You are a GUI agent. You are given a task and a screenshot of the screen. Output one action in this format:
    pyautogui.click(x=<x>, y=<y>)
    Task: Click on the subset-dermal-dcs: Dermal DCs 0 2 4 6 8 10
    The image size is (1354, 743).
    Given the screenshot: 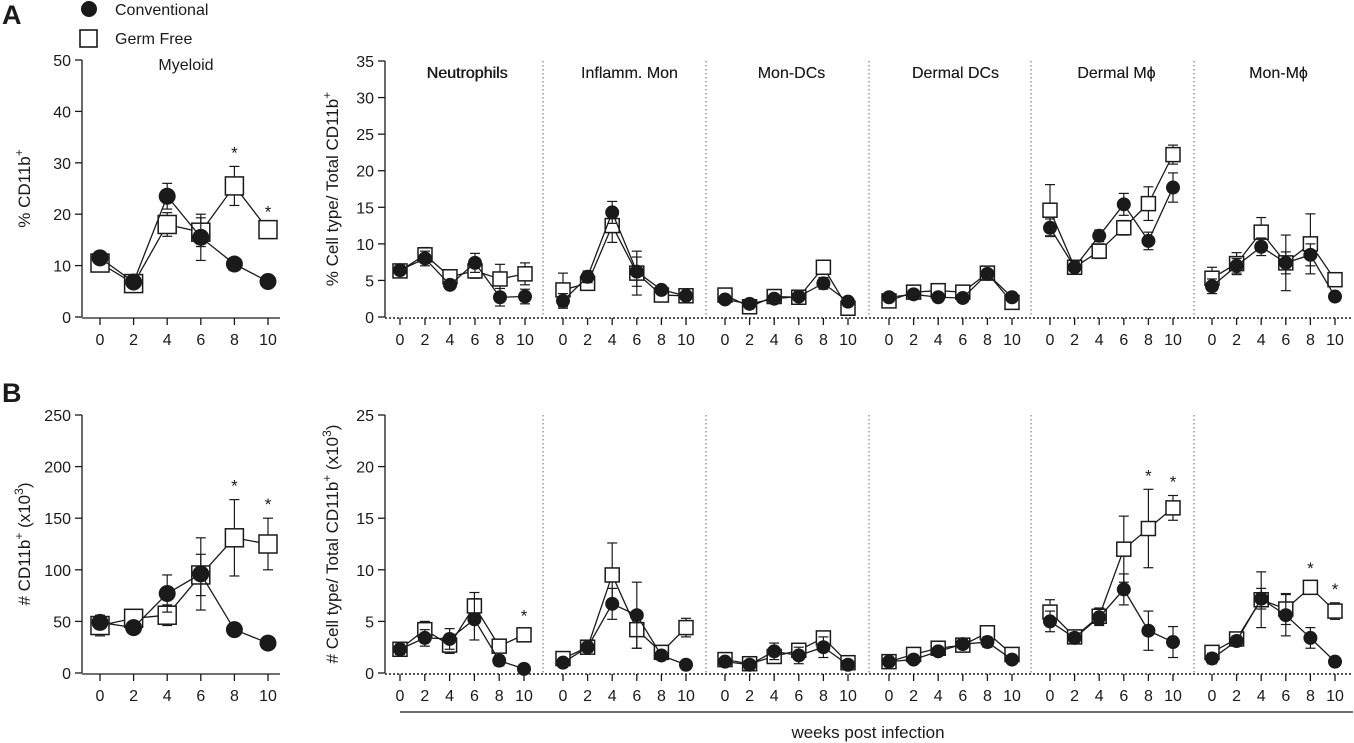 What is the action you would take?
    pyautogui.click(x=951, y=207)
    